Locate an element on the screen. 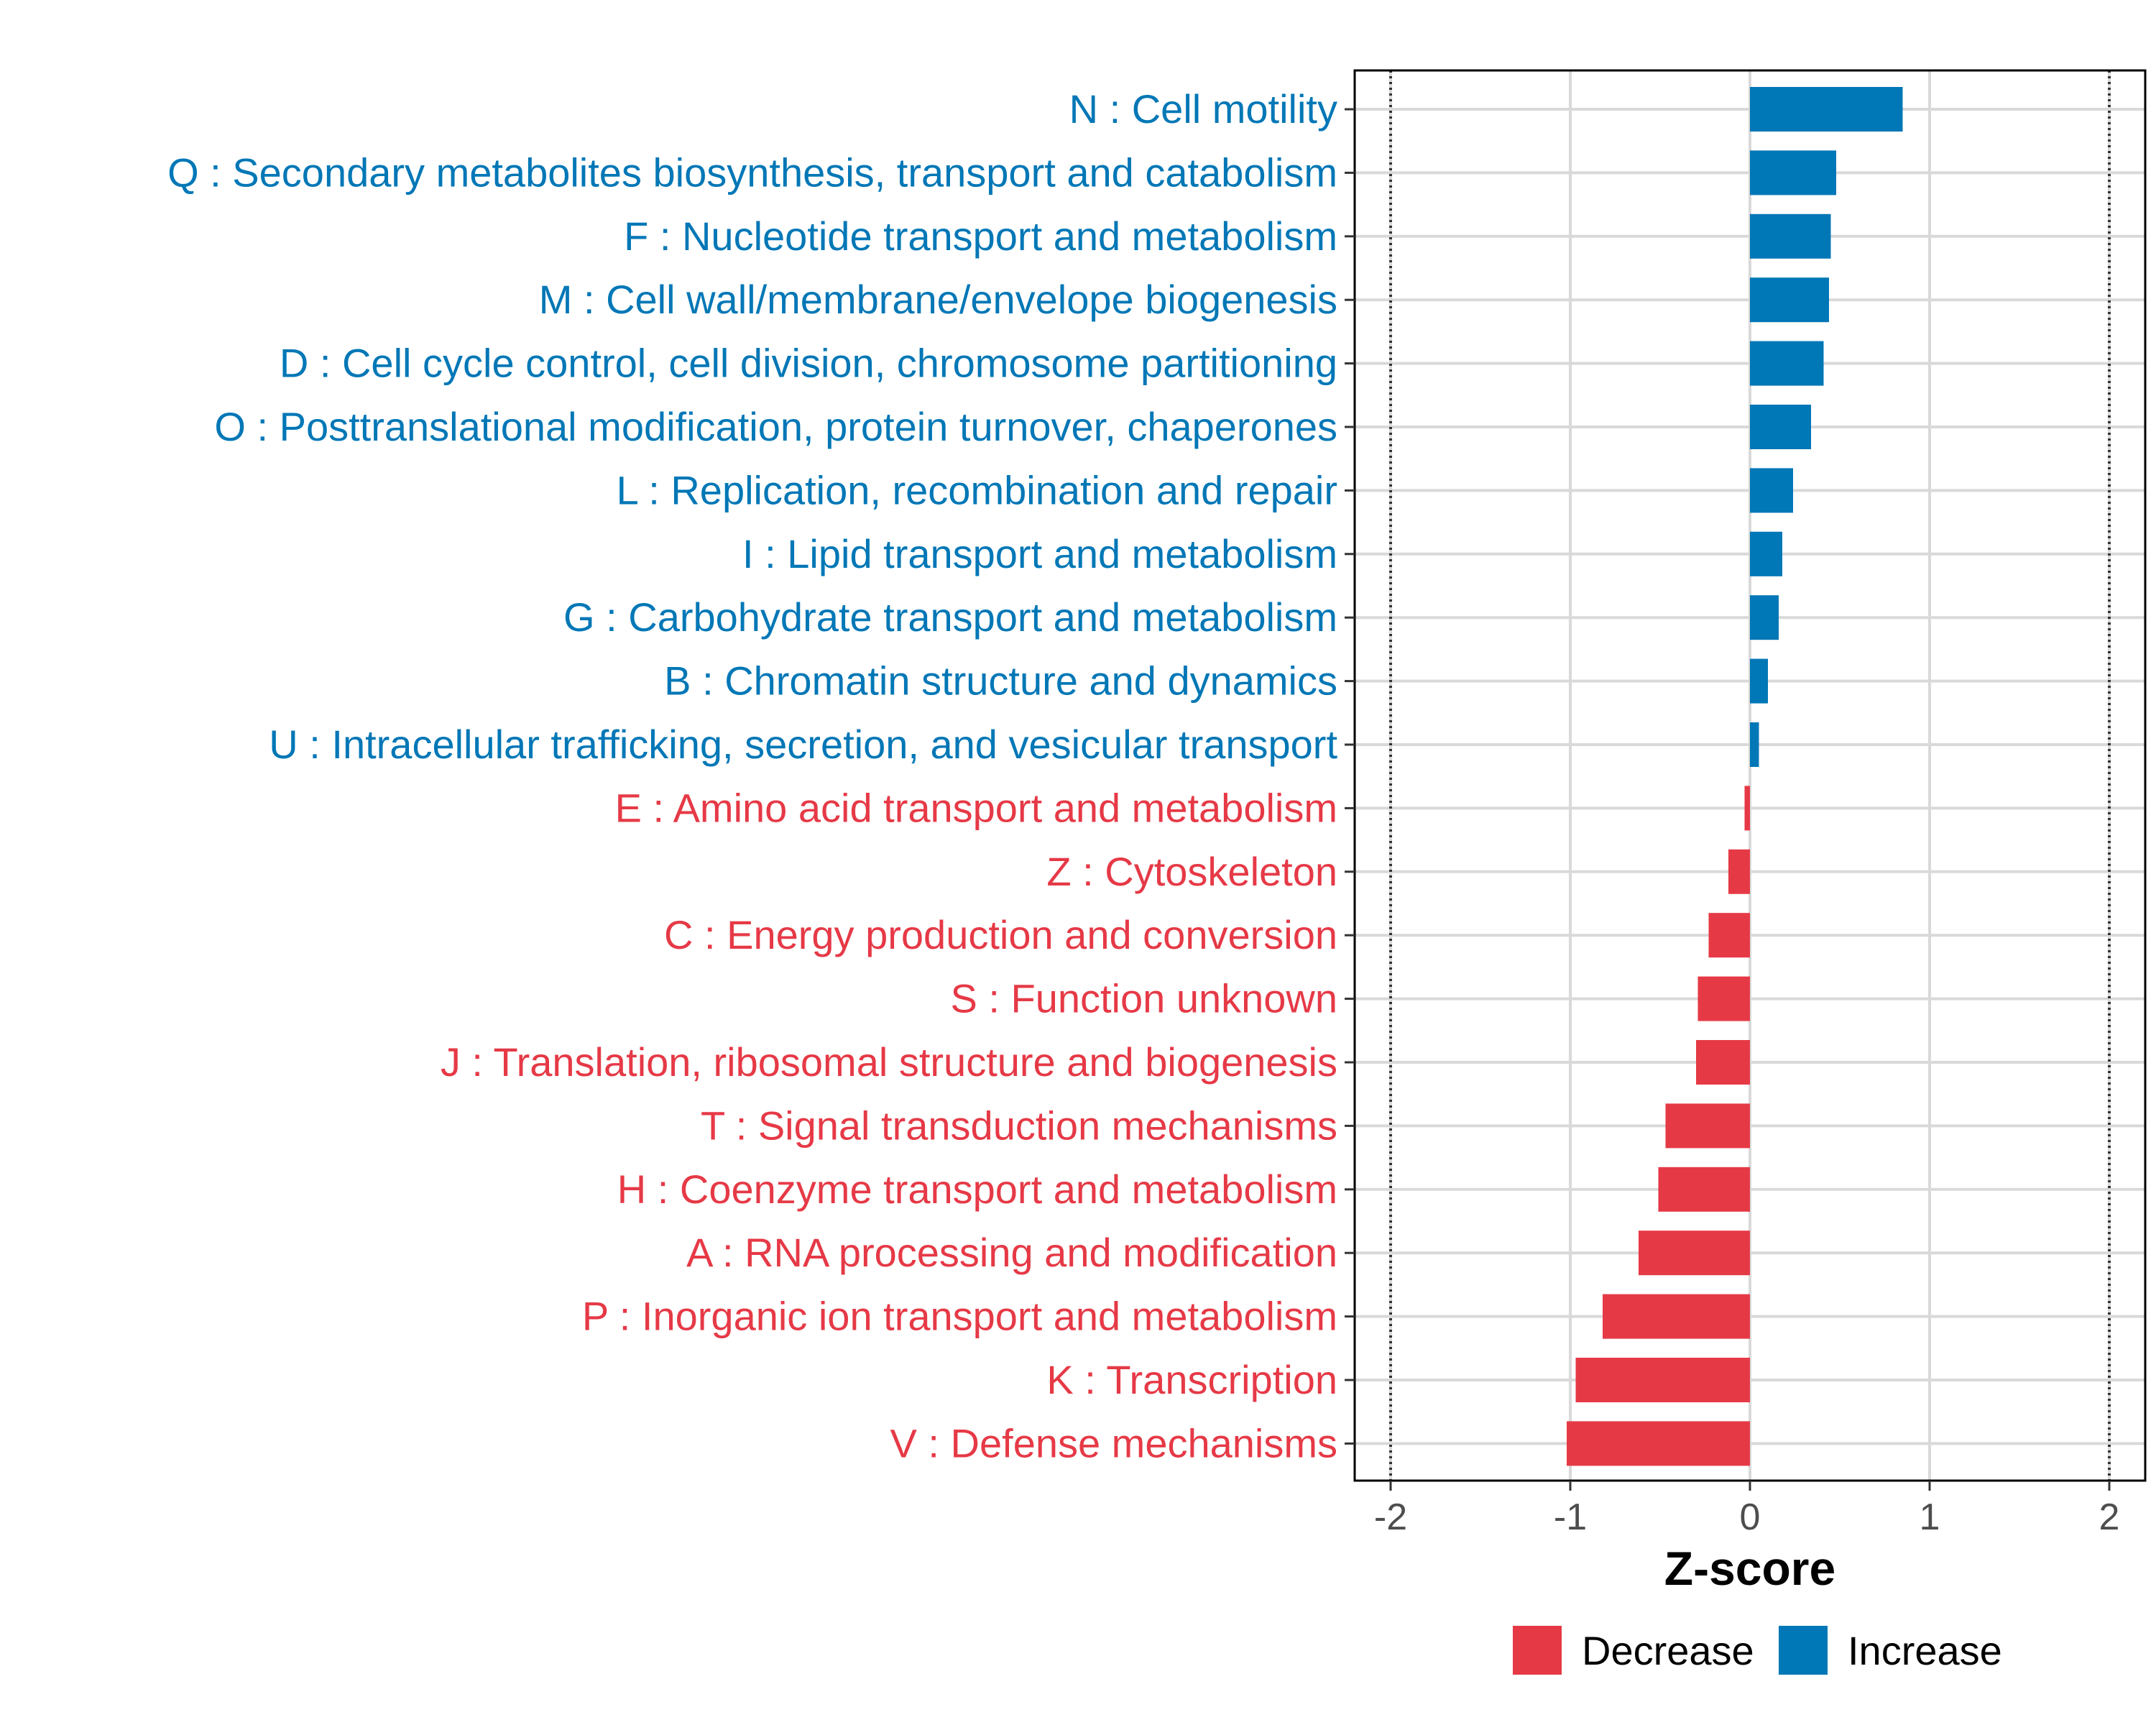  category-label: V : Defense mechanisms is located at coordinates (1113, 1443).